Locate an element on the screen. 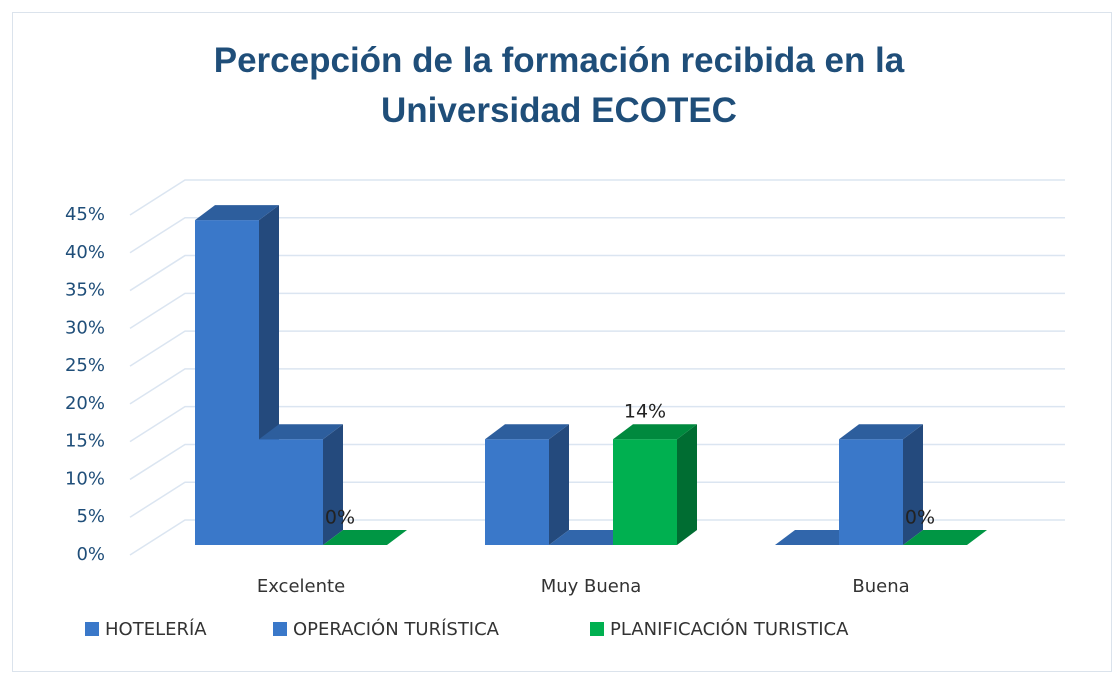 This screenshot has width=1118, height=679. y-tick-label: 15% is located at coordinates (85, 441).